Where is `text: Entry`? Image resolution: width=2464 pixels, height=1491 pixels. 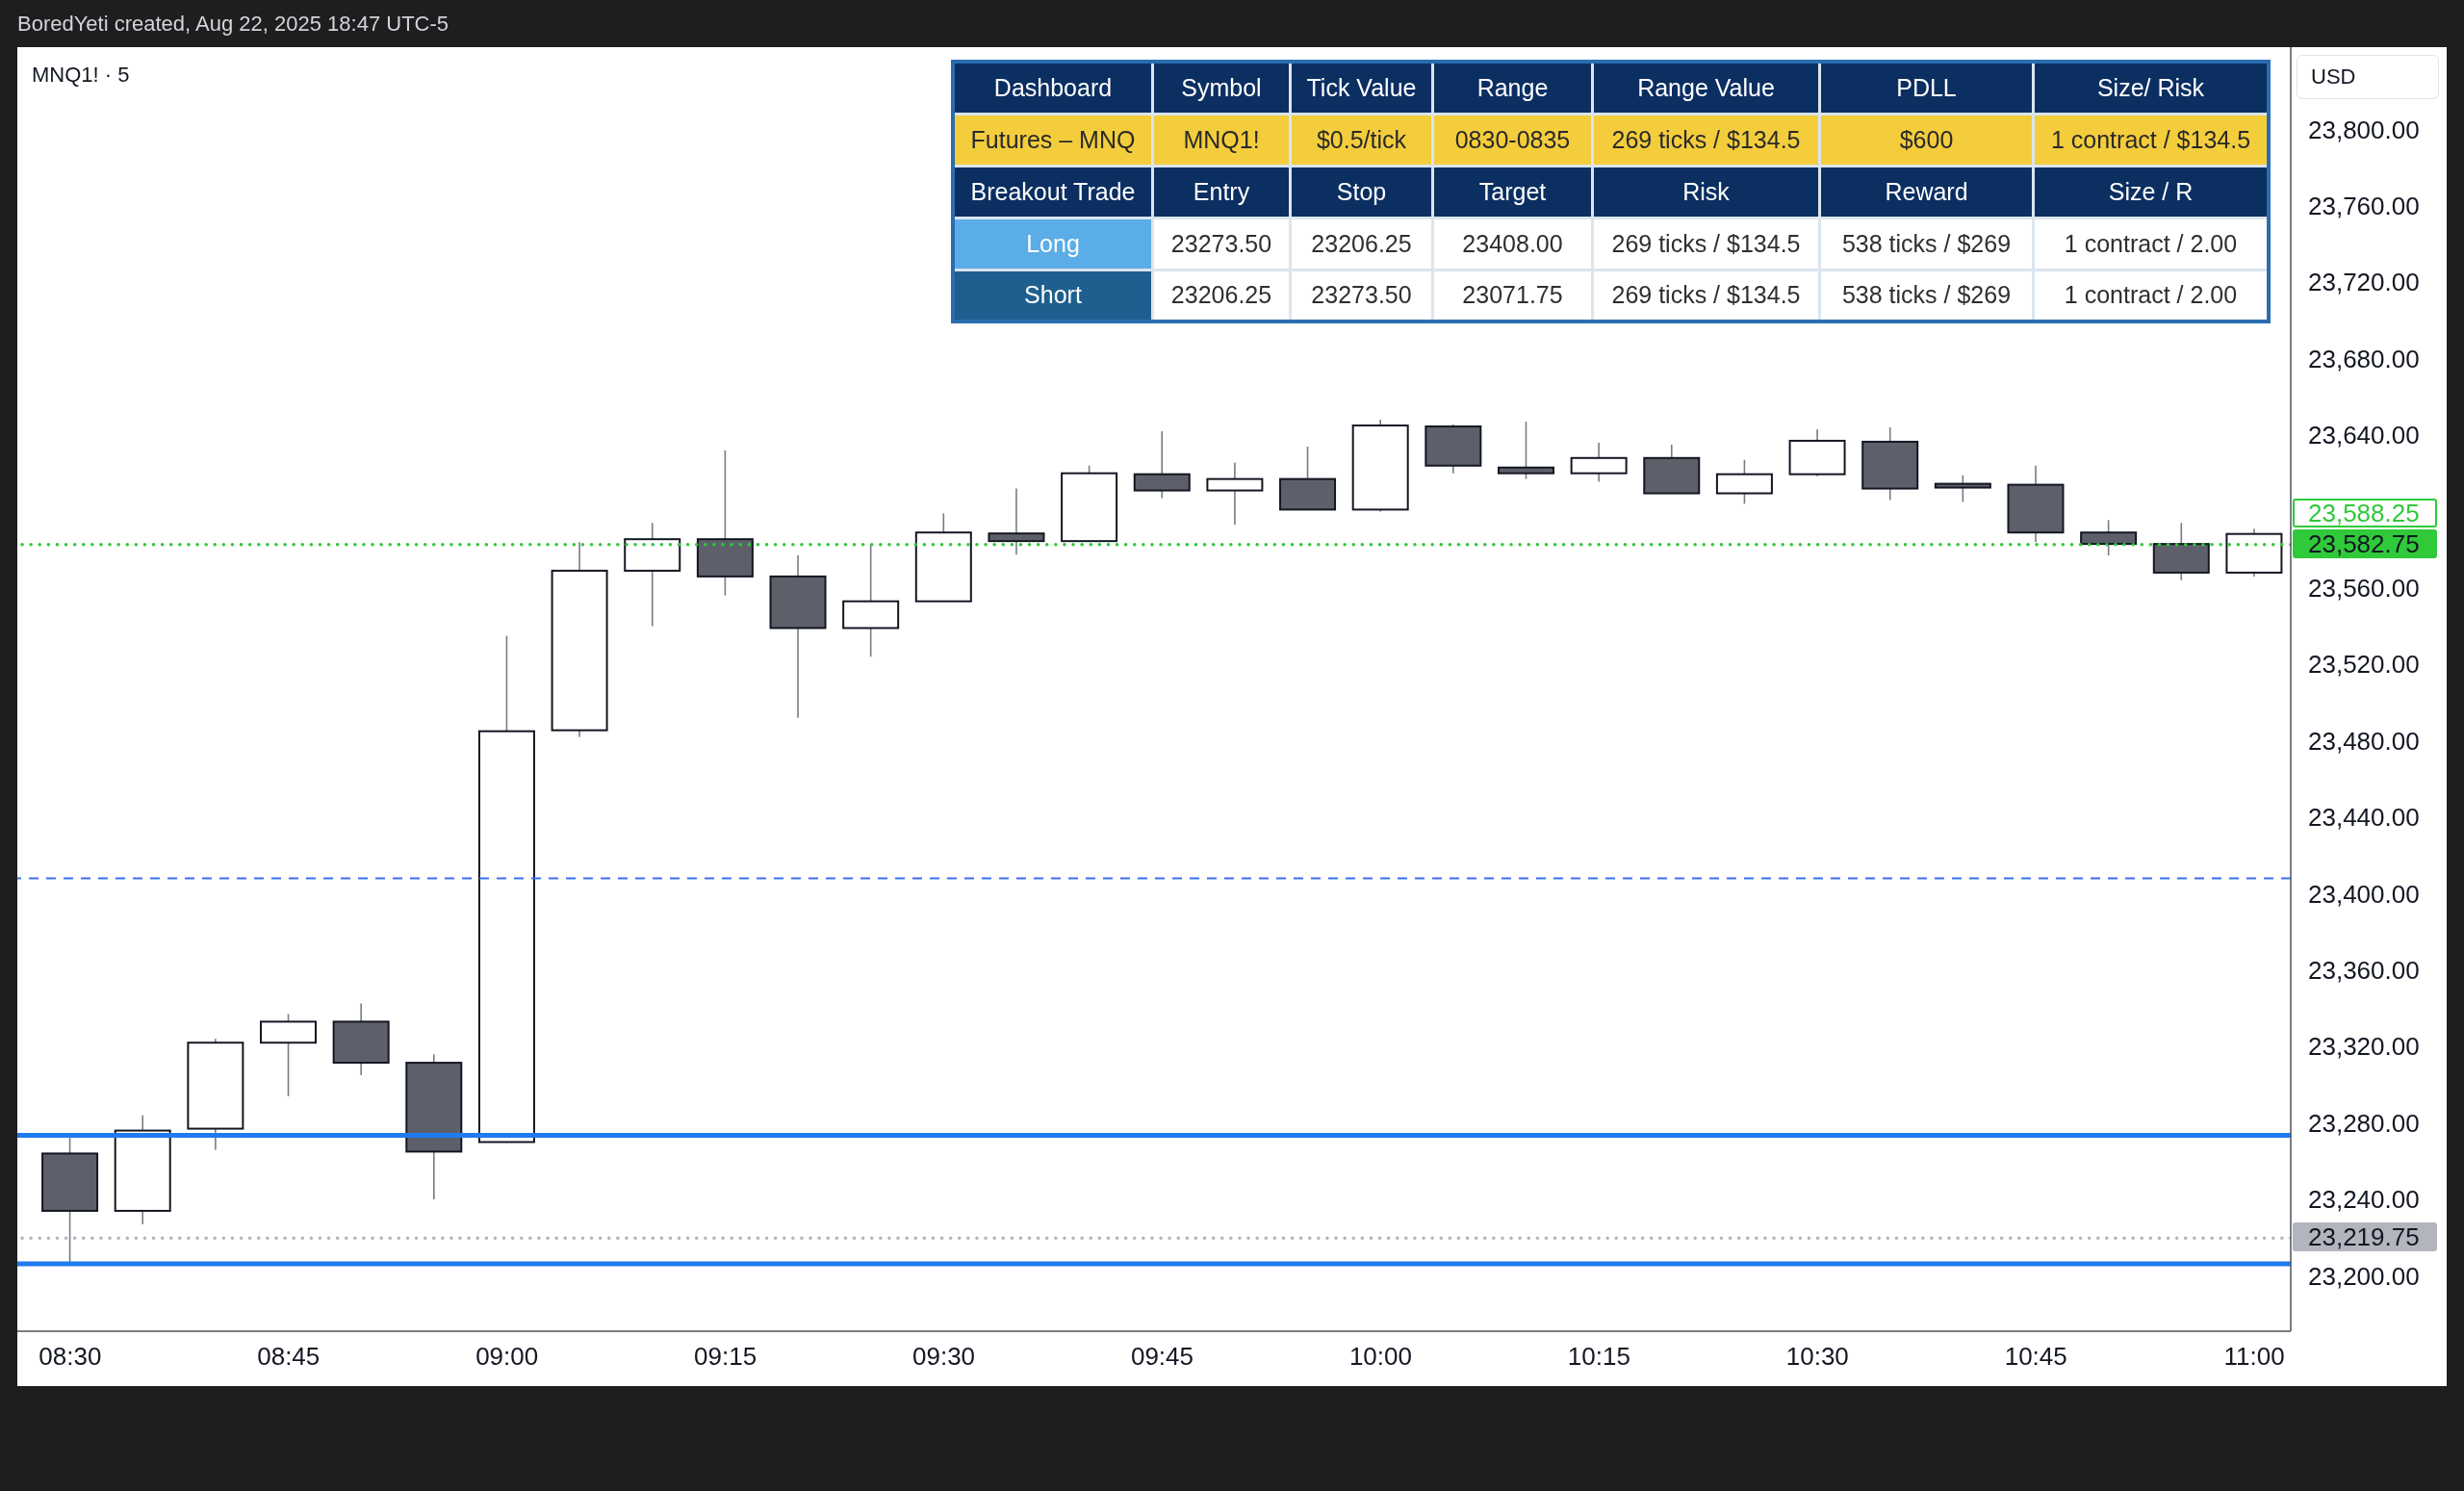 text: Entry is located at coordinates (1221, 191).